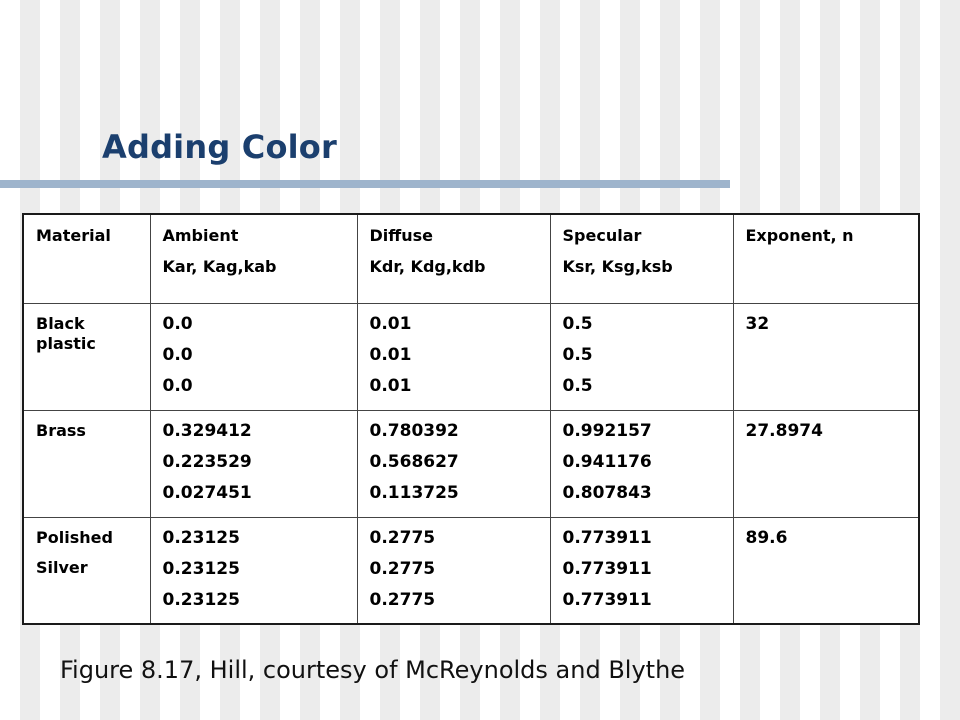  Describe the element at coordinates (200, 235) in the screenshot. I see `header-line: Ambient` at that location.